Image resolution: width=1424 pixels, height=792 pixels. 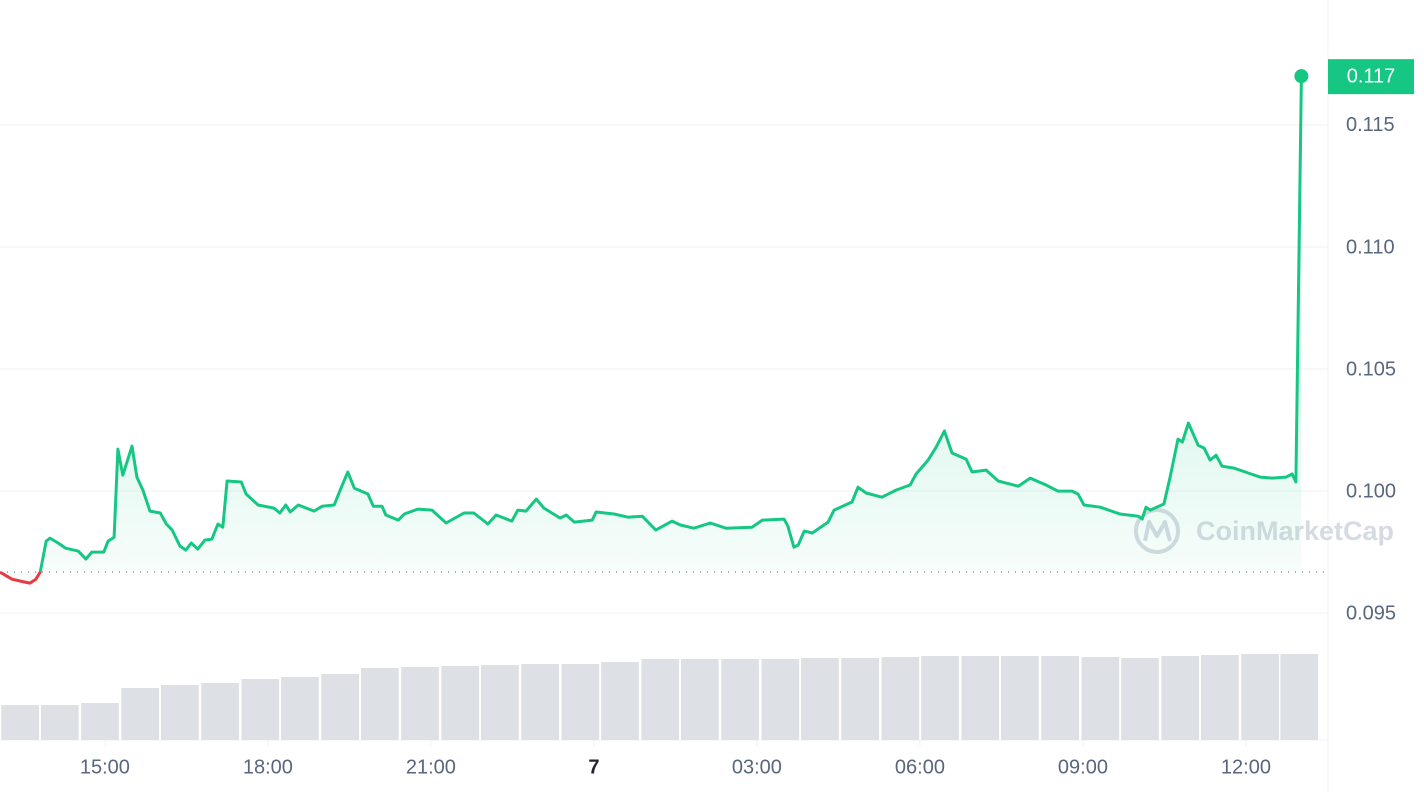 I want to click on y-tick-label: 0.100, so click(x=1371, y=491).